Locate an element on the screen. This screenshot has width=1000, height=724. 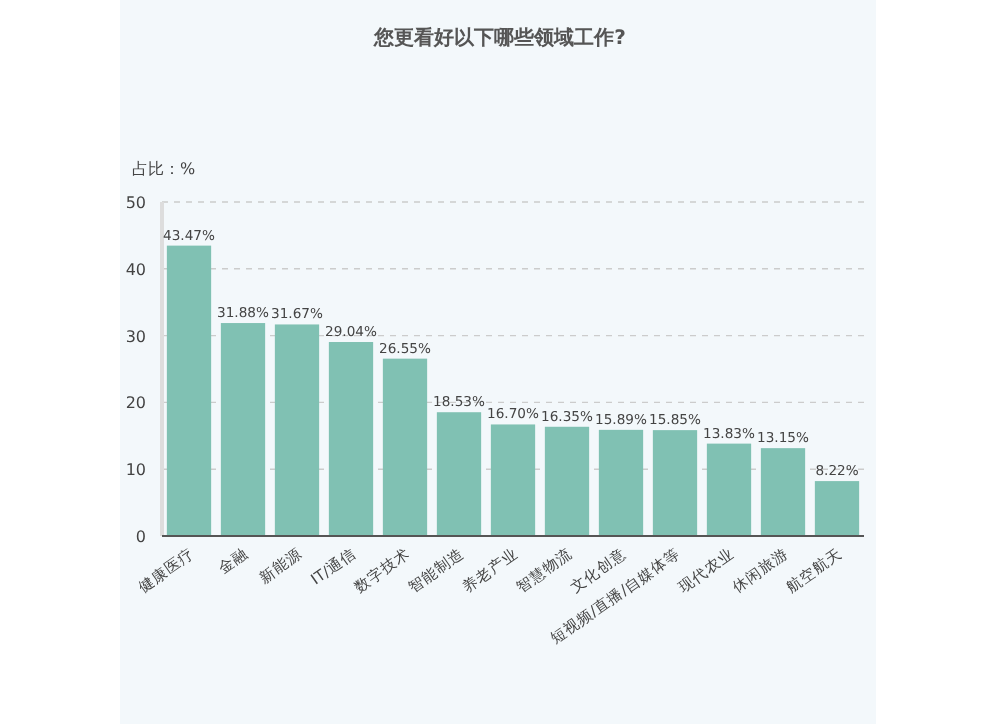
y-tick-label: 0 is located at coordinates (140, 537).